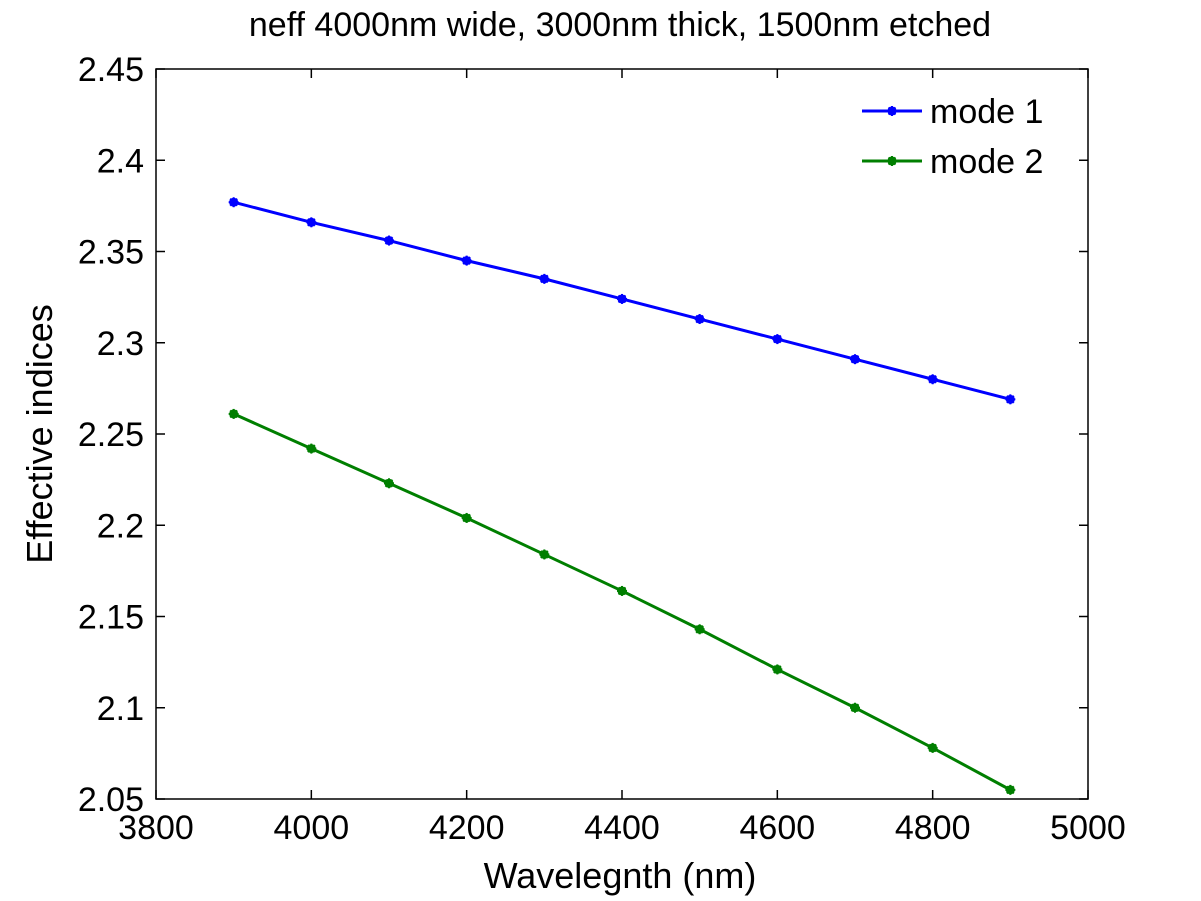  I want to click on legend-item-1: mode 1, so click(952, 112).